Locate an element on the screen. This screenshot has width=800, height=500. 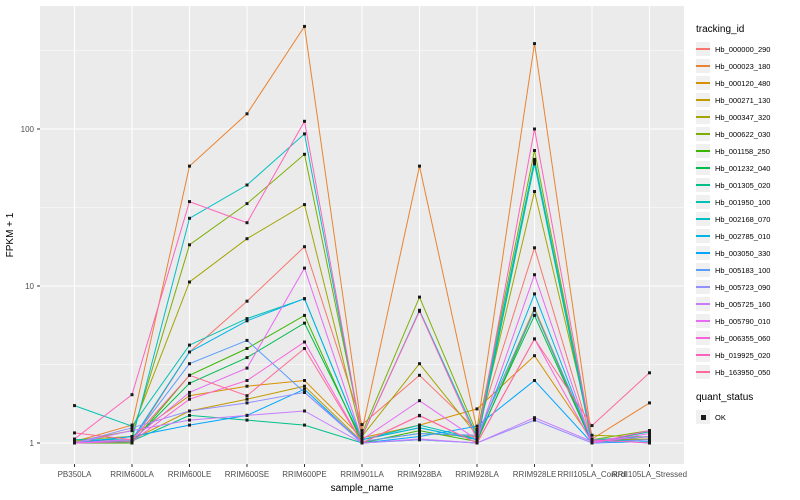
x-tick-label: RRIM600PE is located at coordinates (304, 474).